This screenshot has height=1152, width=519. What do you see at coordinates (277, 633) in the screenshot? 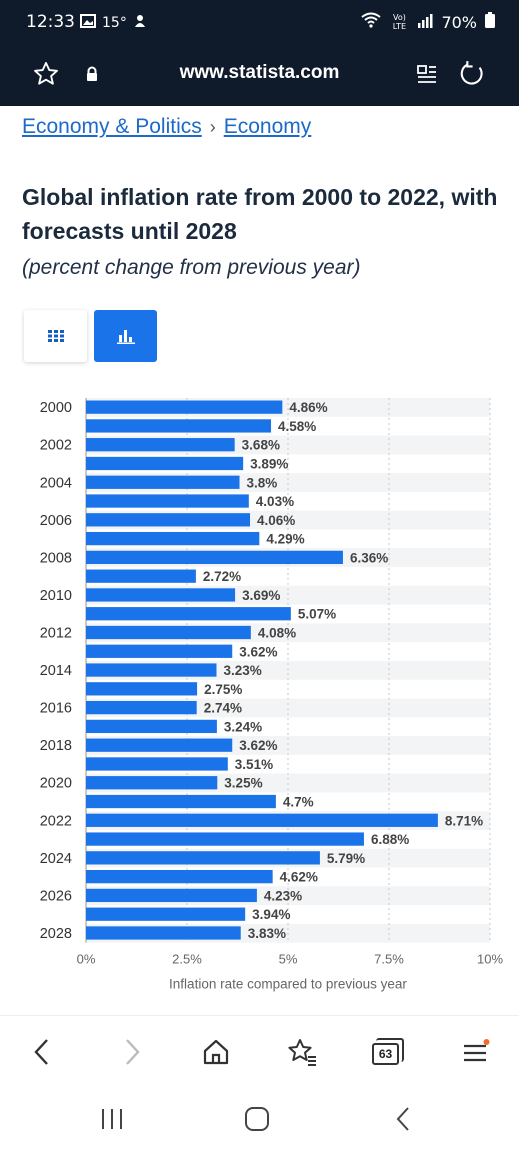
I see `value-label: 4.08%` at bounding box center [277, 633].